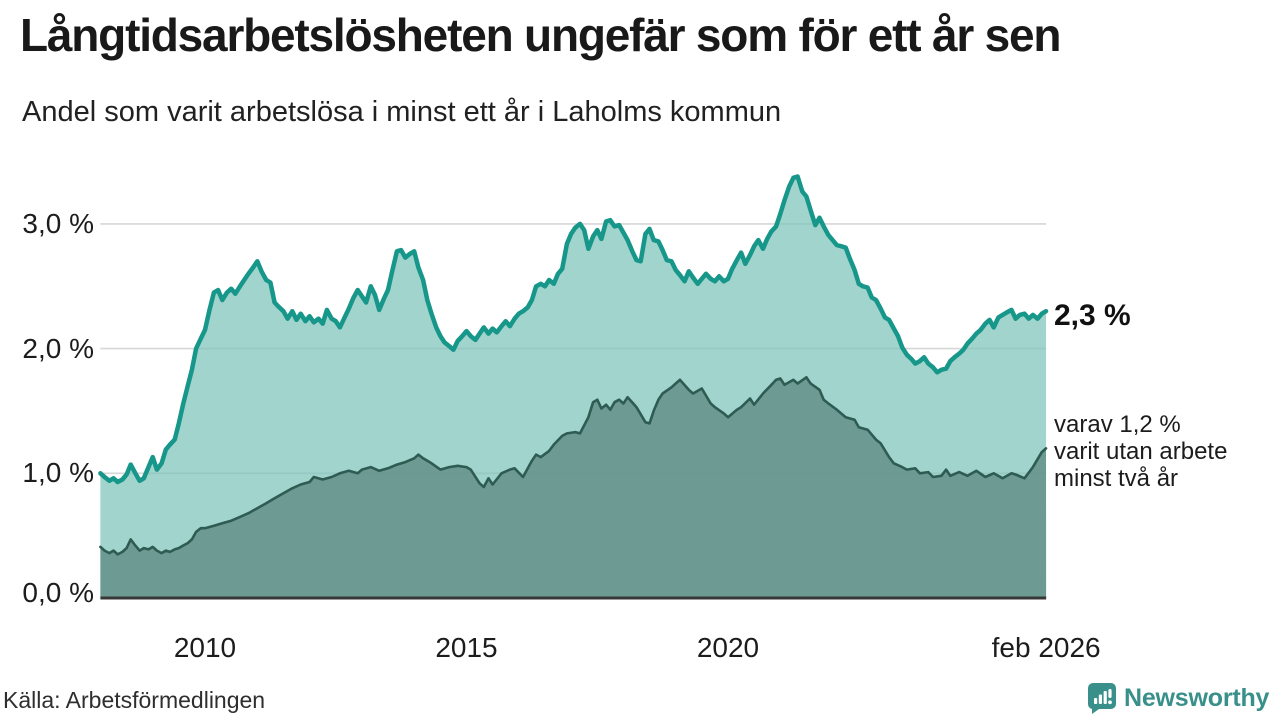 The image size is (1280, 720). I want to click on secondary-annotation-line1: varav 1,2 %, so click(1117, 424).